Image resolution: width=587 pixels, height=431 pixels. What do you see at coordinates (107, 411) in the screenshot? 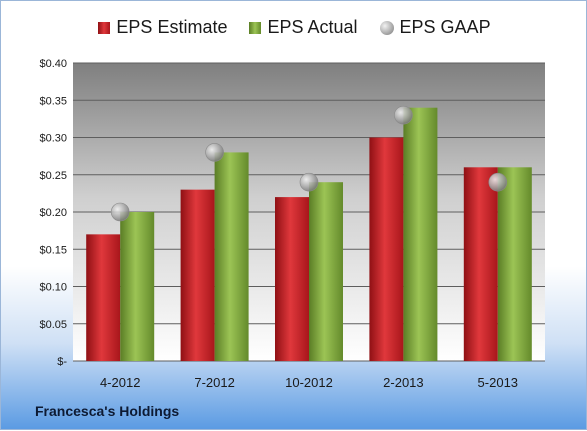
I see `company-label: Francesca's Holdings` at bounding box center [107, 411].